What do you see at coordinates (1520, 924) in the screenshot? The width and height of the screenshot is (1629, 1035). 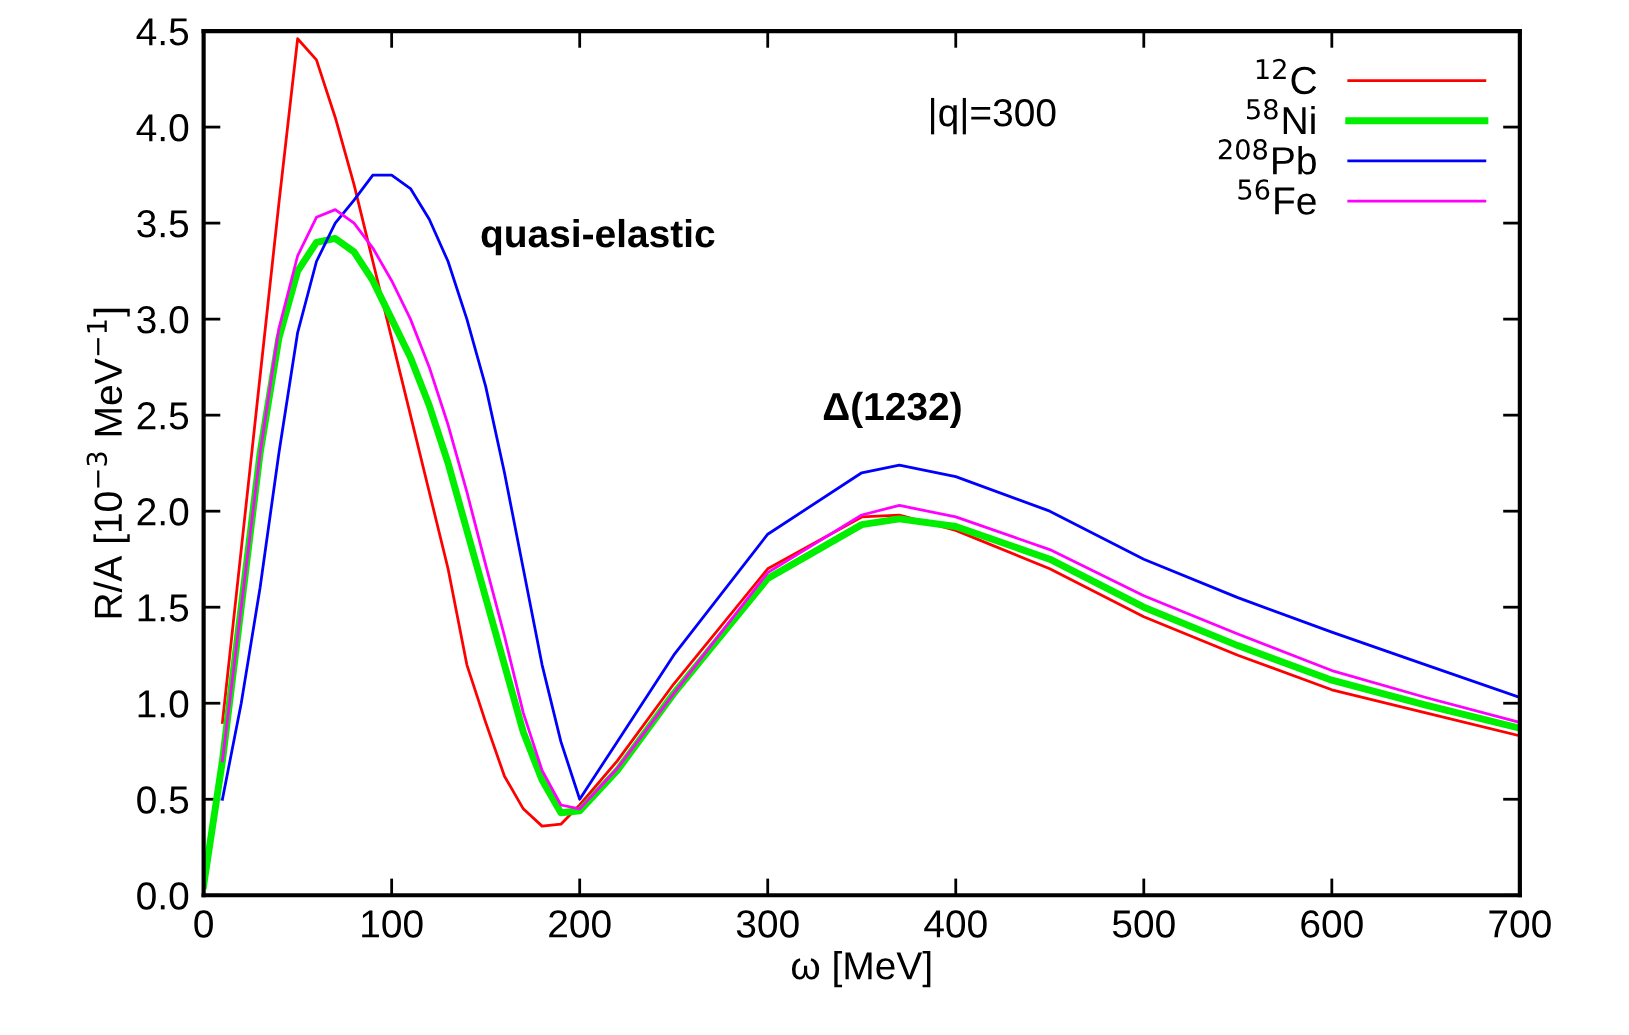 I see `x-tick-label: 700` at bounding box center [1520, 924].